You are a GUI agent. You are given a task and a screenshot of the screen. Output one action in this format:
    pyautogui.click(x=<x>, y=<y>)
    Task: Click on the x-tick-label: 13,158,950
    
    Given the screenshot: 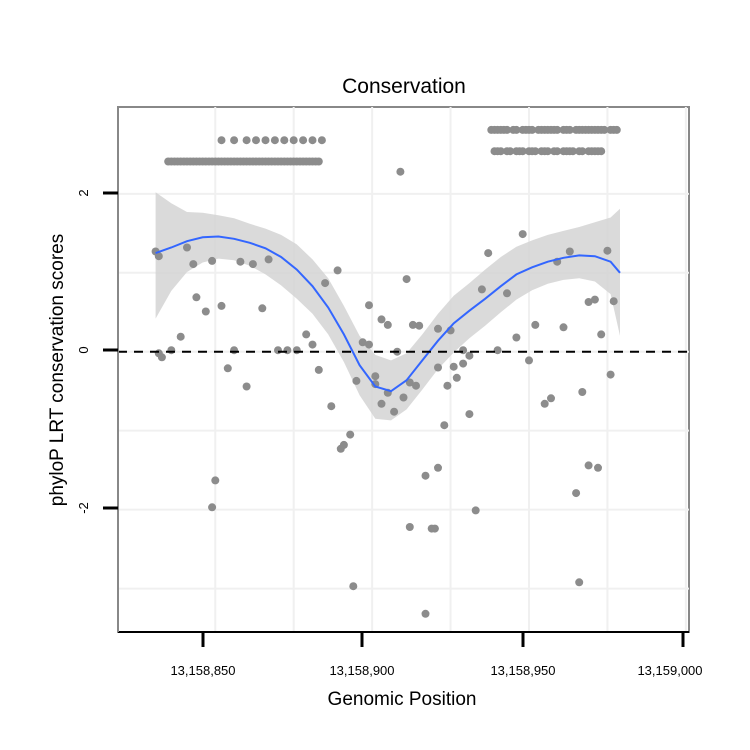 What is the action you would take?
    pyautogui.click(x=522, y=670)
    